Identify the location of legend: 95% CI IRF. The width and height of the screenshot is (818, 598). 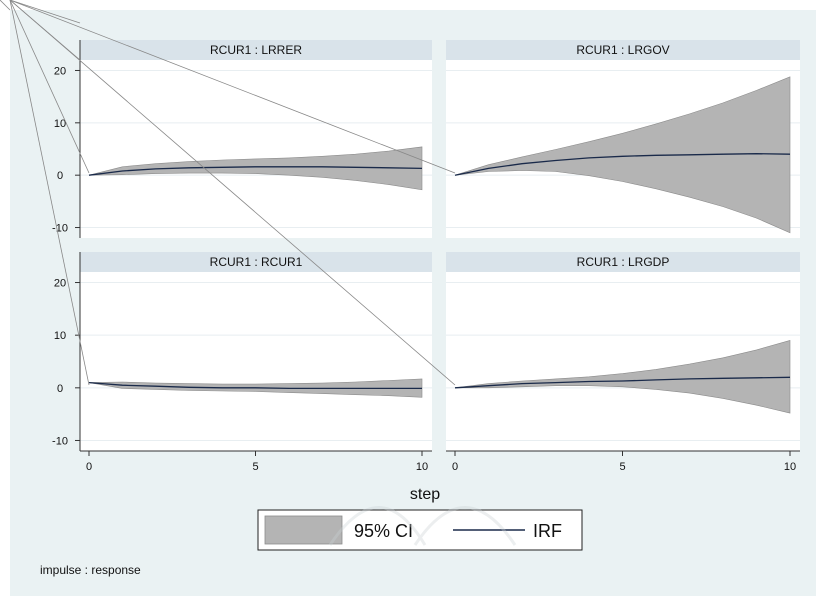
(420, 530).